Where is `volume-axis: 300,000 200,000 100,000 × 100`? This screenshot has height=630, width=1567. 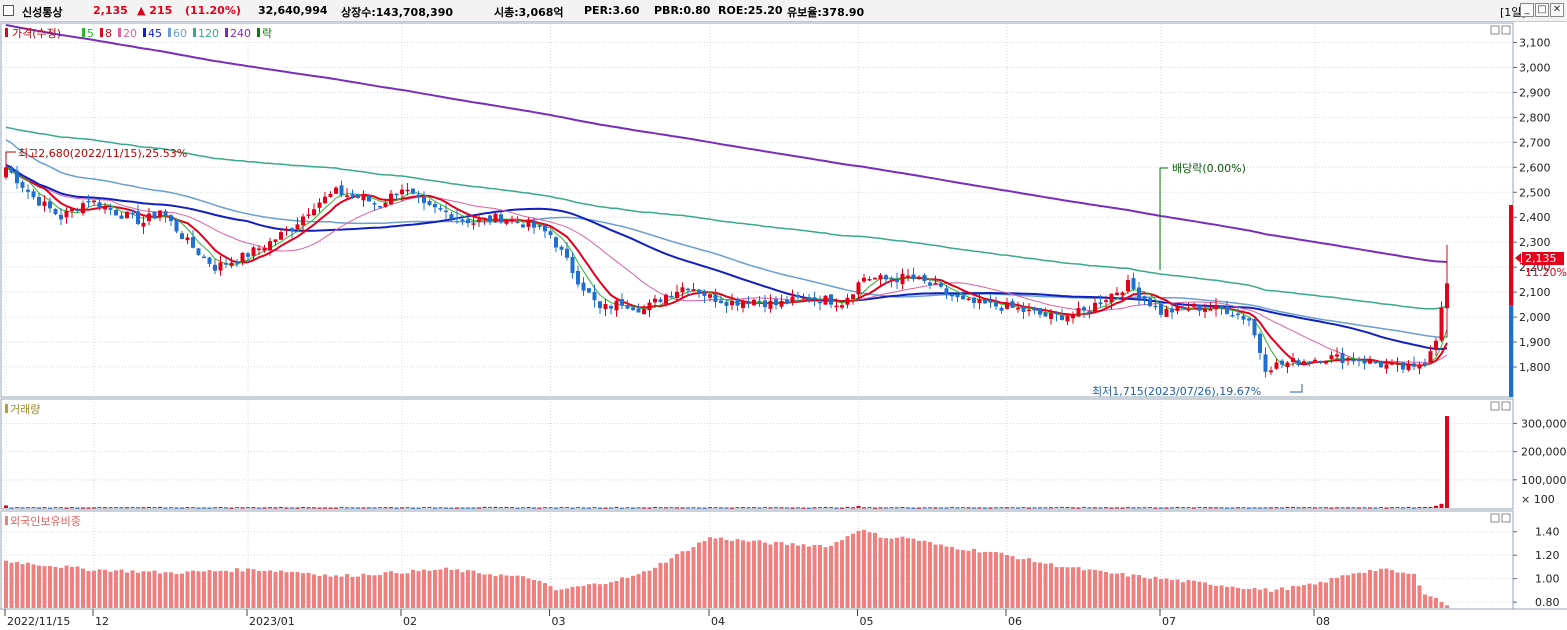
volume-axis: 300,000 200,000 100,000 × 100 is located at coordinates (1540, 461).